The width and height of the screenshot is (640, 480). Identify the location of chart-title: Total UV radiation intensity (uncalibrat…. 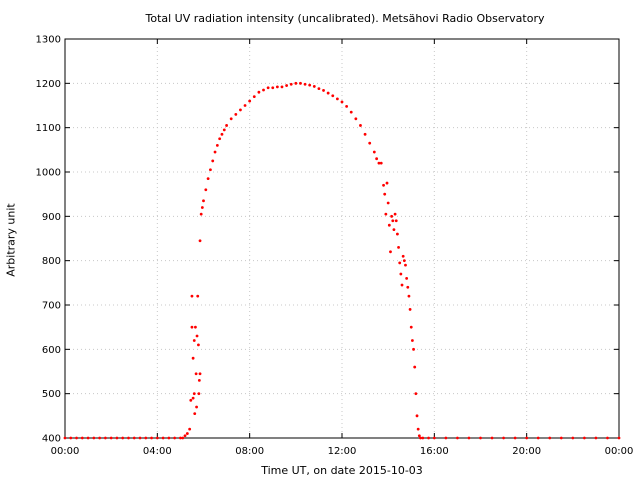
(345, 18).